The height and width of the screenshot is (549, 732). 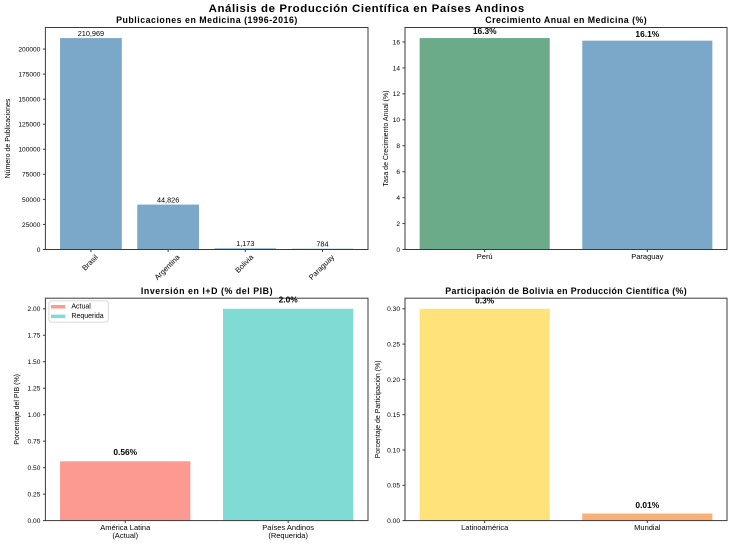 I want to click on svg-text: Paraguay, so click(x=647, y=256).